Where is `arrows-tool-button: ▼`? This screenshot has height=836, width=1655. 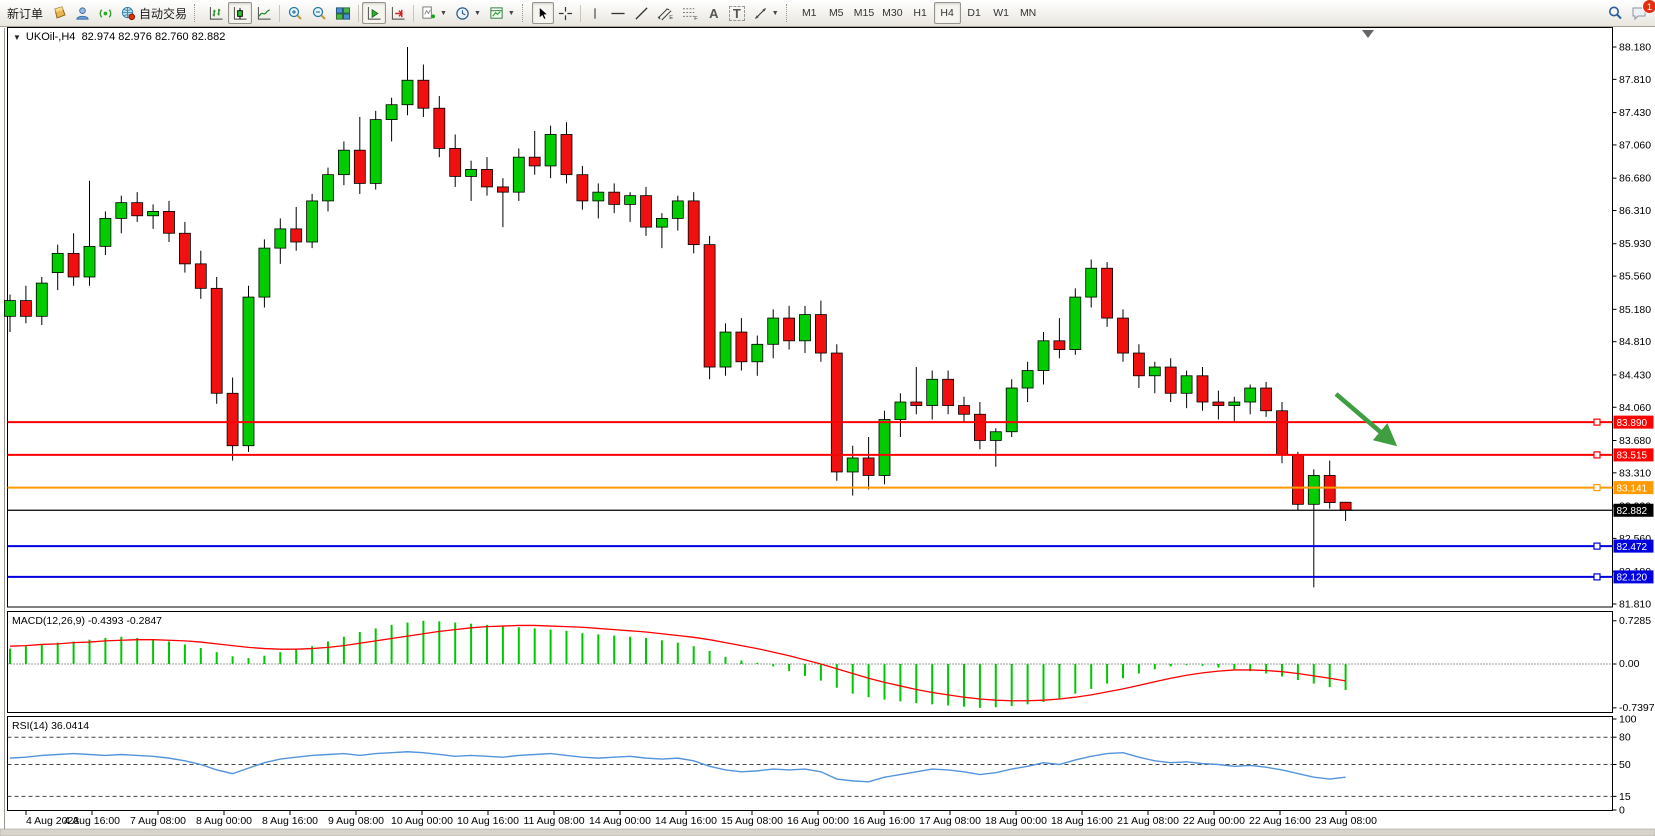 arrows-tool-button: ▼ is located at coordinates (766, 13).